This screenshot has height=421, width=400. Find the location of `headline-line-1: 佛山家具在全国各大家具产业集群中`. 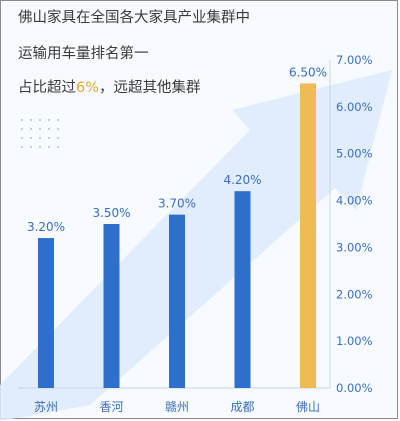

headline-line-1: 佛山家具在全国各大家具产业集群中 is located at coordinates (134, 17).